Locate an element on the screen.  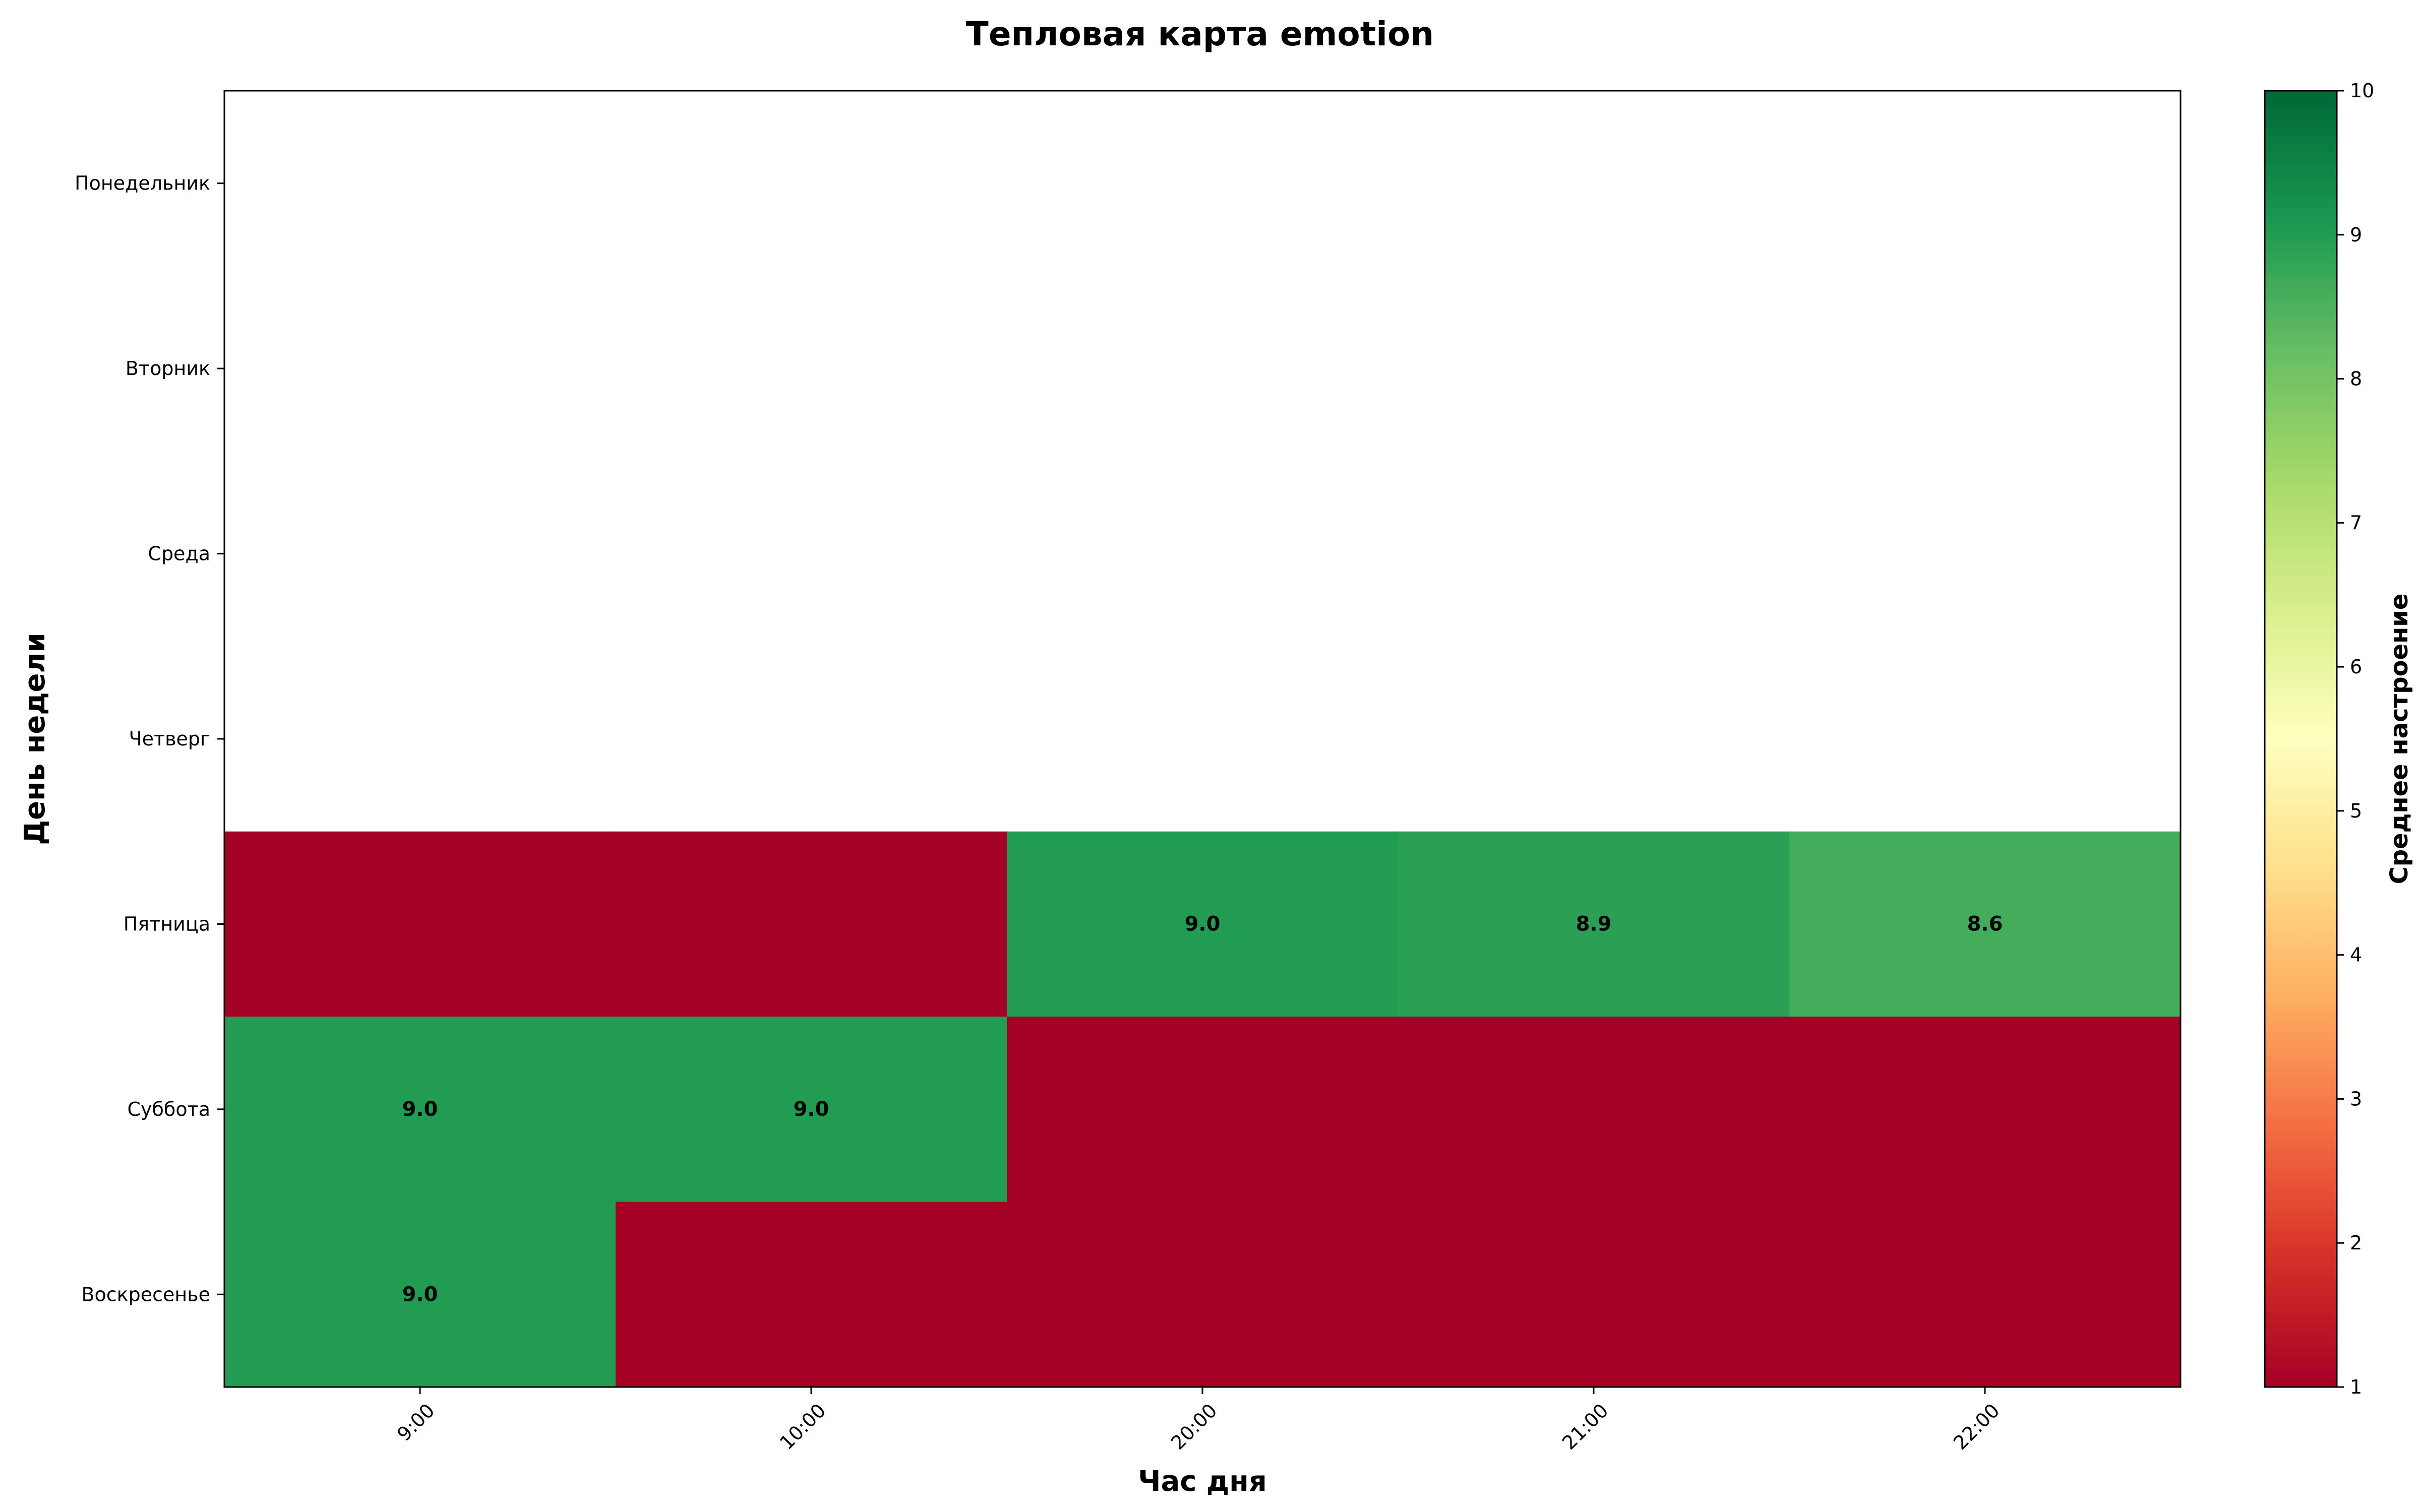
chart-title: Тепловая карта emotion is located at coordinates (1200, 34).